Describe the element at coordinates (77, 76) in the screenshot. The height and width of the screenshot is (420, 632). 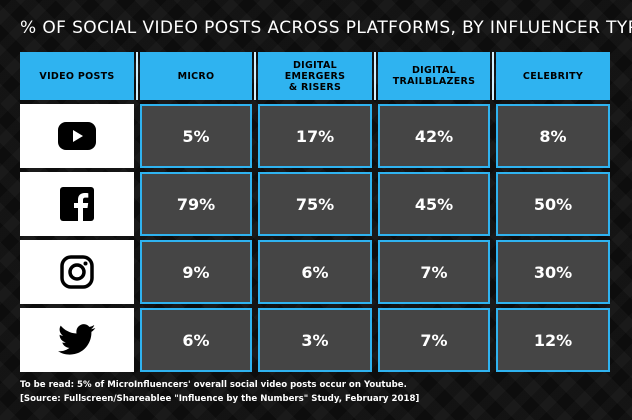
I see `header-video-posts: VIDEO POSTS` at that location.